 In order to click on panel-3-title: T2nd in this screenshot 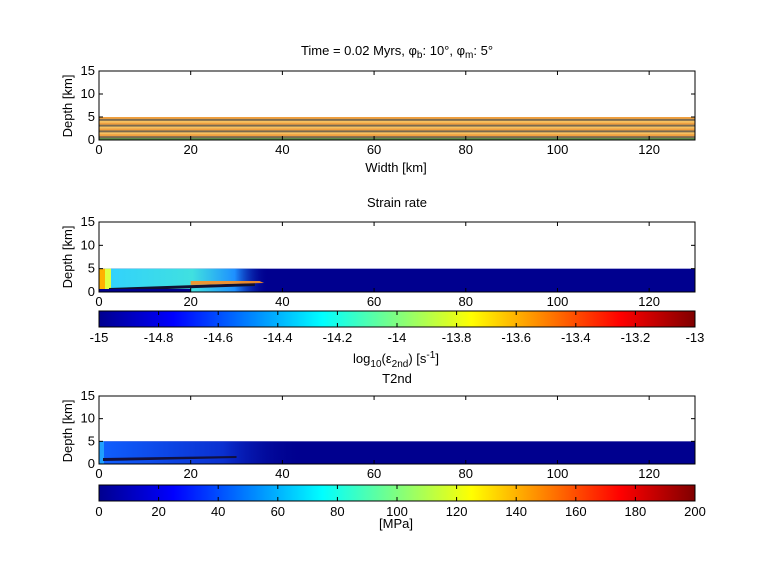, I will do `click(397, 378)`.